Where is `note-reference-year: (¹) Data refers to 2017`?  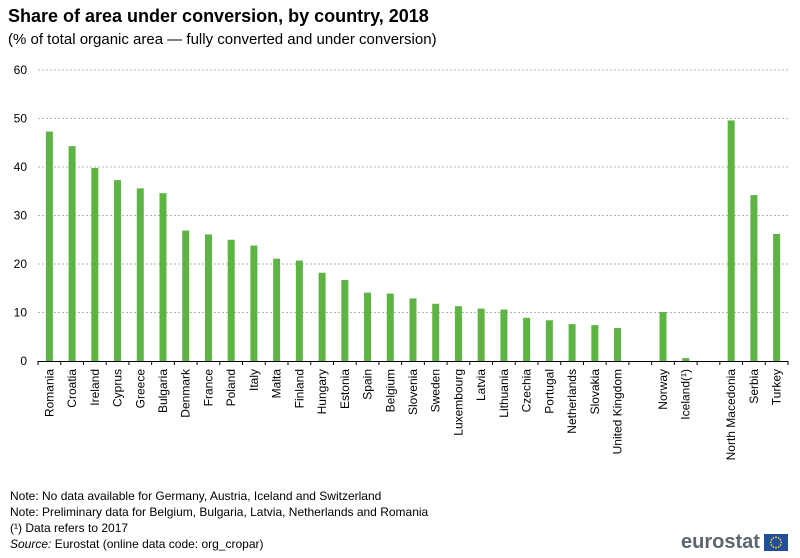
note-reference-year: (¹) Data refers to 2017 is located at coordinates (69, 528).